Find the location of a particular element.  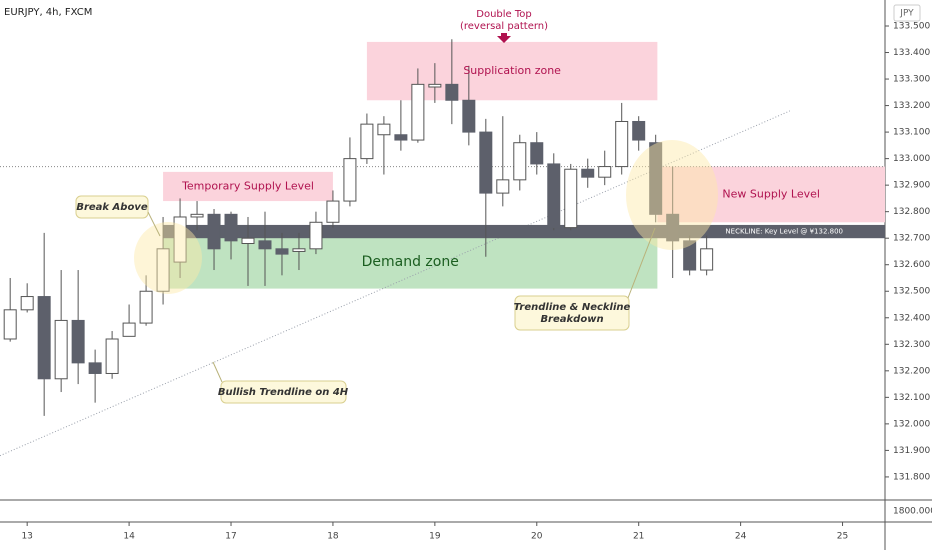

currency-label: JPY is located at coordinates (906, 14).